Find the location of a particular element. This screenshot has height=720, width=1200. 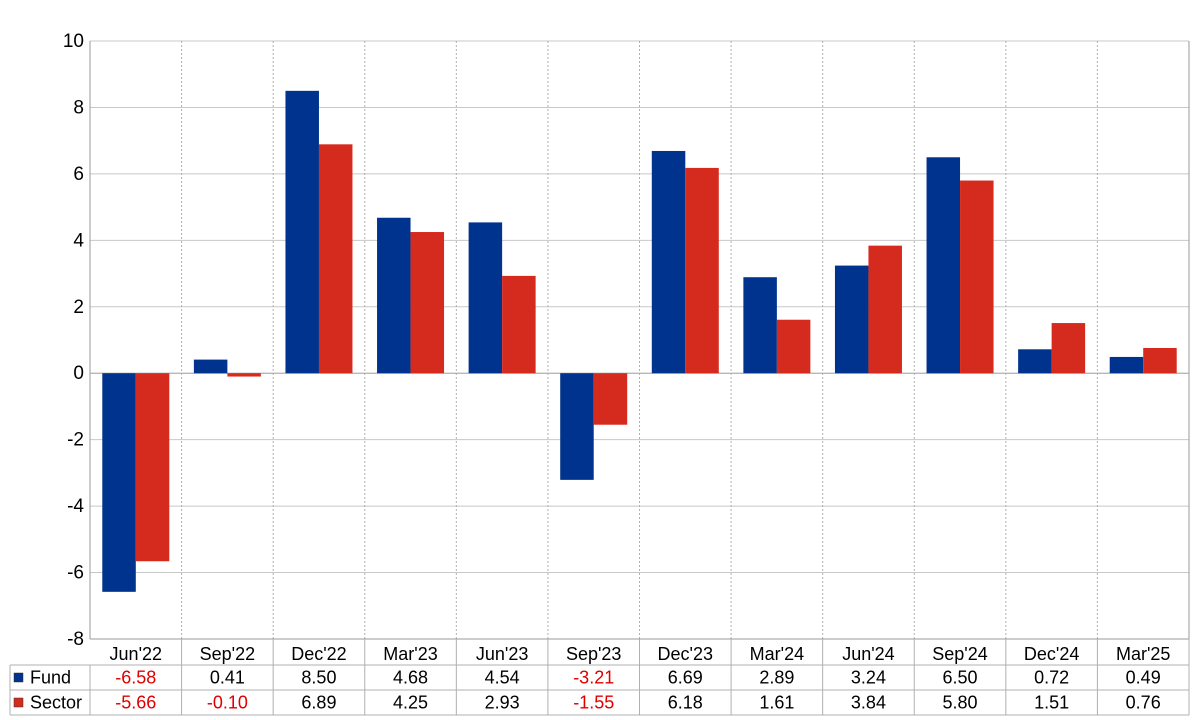

x-tick-label: Dec'22 is located at coordinates (318, 654).